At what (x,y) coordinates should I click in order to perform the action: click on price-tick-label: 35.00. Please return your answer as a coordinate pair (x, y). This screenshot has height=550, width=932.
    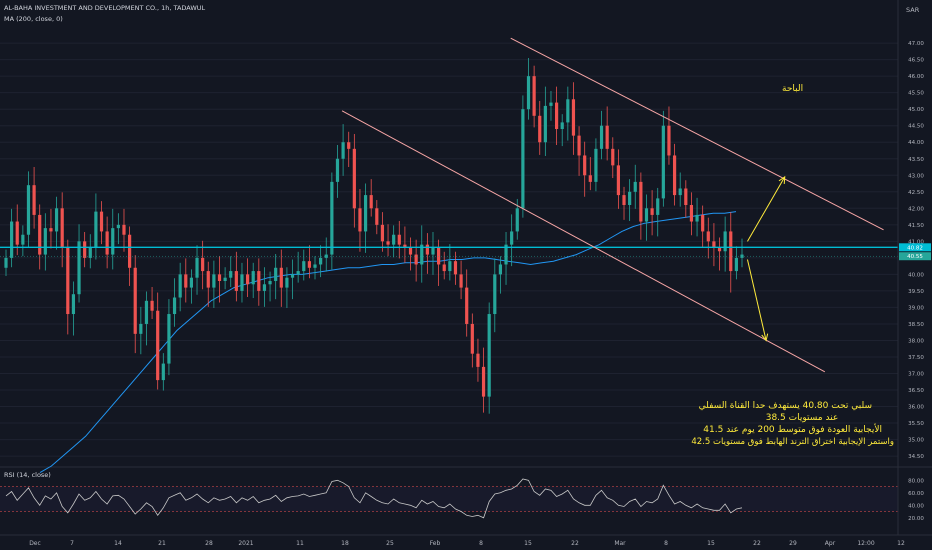
    Looking at the image, I should click on (916, 441).